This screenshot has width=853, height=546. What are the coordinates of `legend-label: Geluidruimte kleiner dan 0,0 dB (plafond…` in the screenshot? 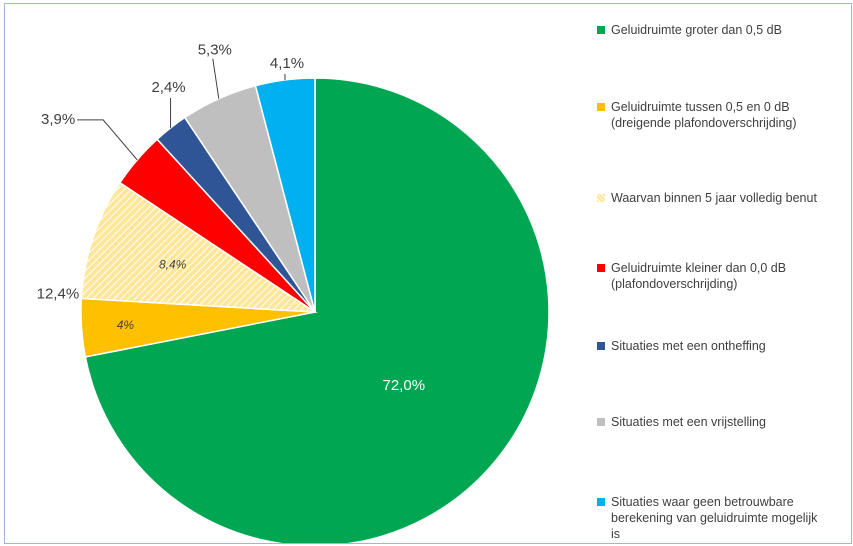 It's located at (699, 276).